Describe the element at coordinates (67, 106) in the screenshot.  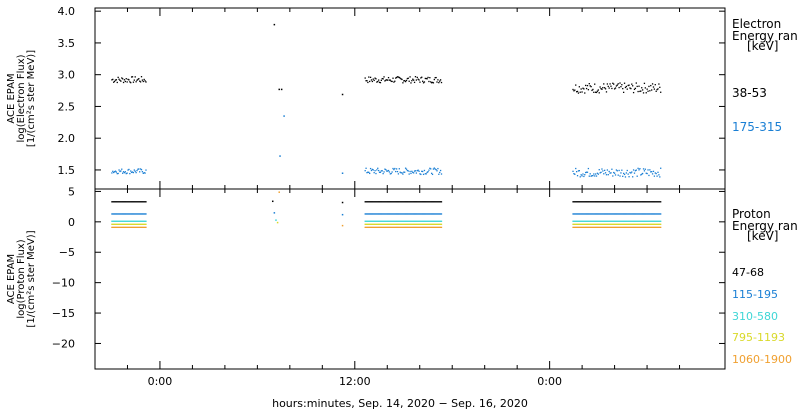
I see `y-tick-label: 2.5` at that location.